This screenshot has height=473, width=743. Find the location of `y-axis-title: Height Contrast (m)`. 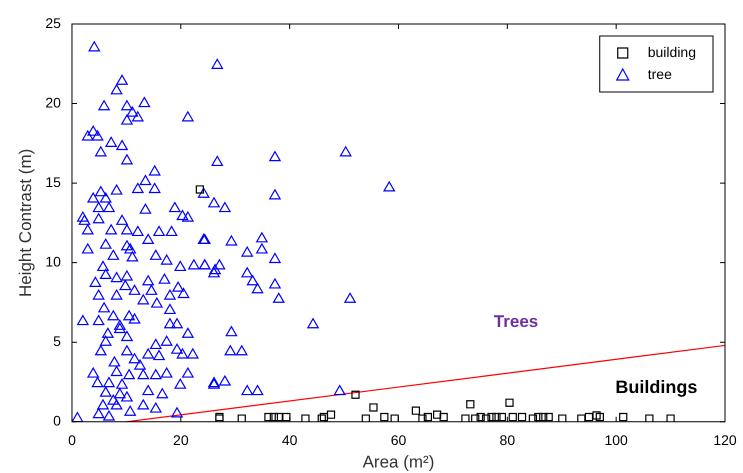

y-axis-title: Height Contrast (m) is located at coordinates (25, 223).